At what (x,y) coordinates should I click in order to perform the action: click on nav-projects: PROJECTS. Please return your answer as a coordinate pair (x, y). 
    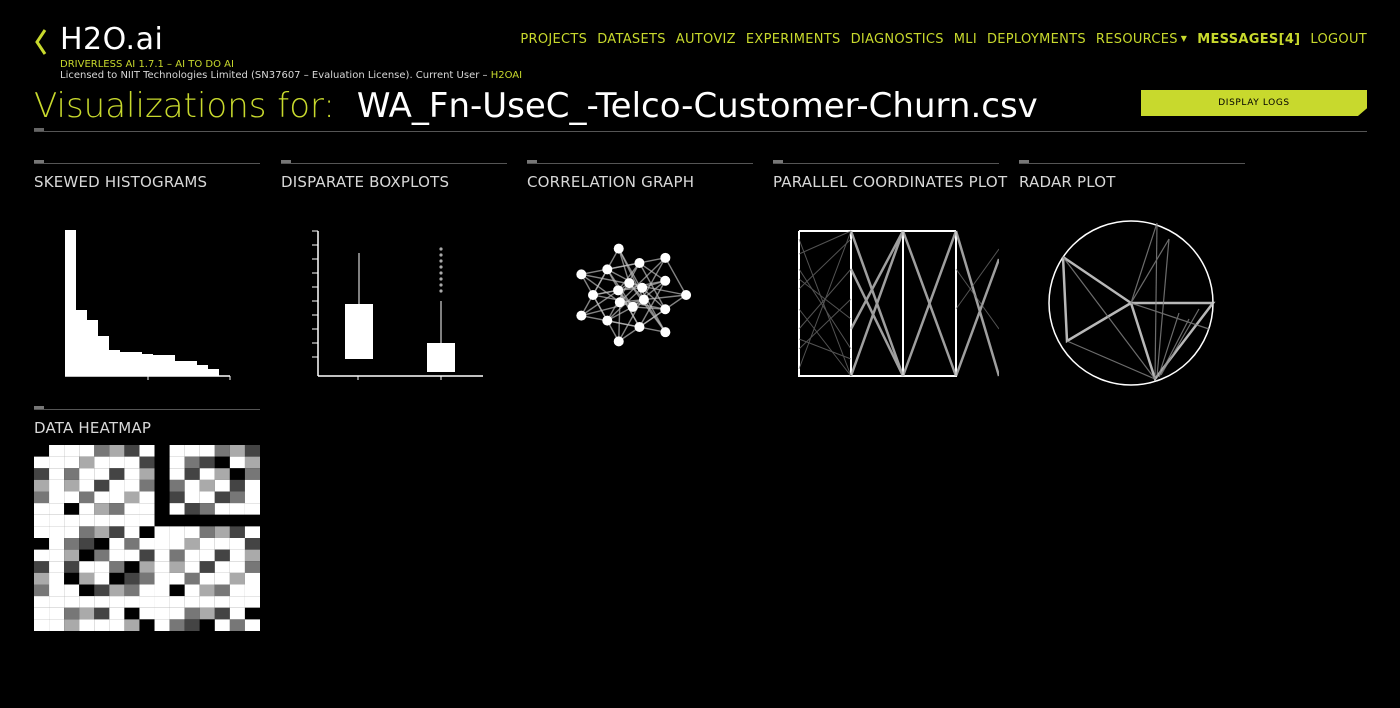
    Looking at the image, I should click on (554, 39).